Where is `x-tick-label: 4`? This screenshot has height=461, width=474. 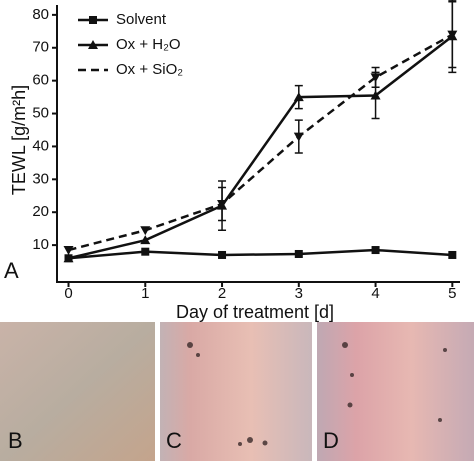
x-tick-label: 4 is located at coordinates (375, 293).